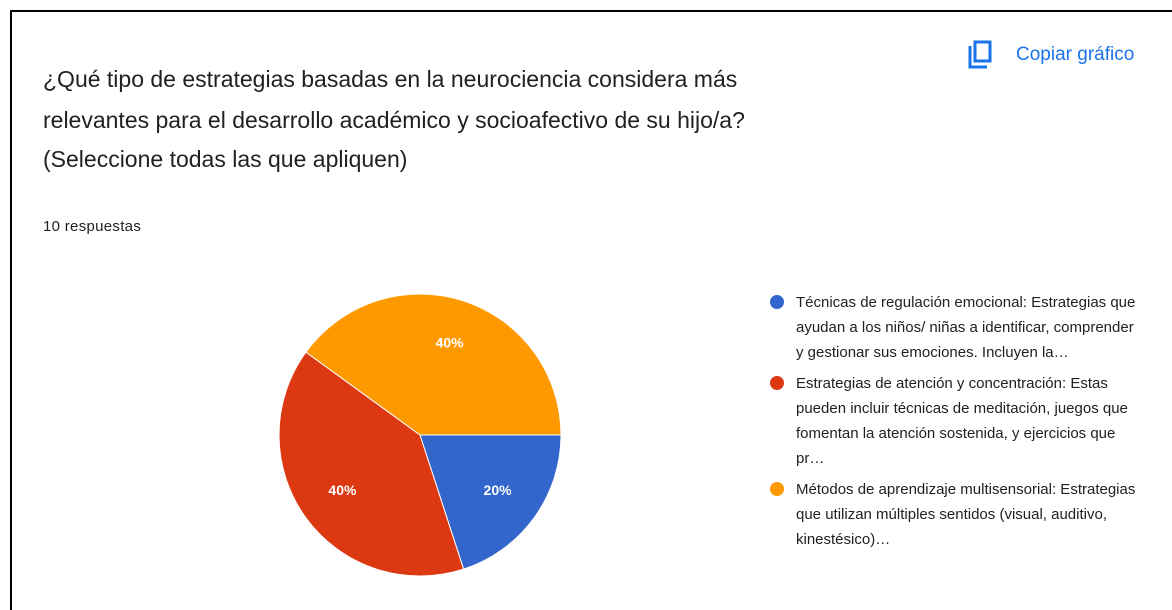  What do you see at coordinates (225, 159) in the screenshot?
I see `chart-title: (Seleccione todas las que apliquen)` at bounding box center [225, 159].